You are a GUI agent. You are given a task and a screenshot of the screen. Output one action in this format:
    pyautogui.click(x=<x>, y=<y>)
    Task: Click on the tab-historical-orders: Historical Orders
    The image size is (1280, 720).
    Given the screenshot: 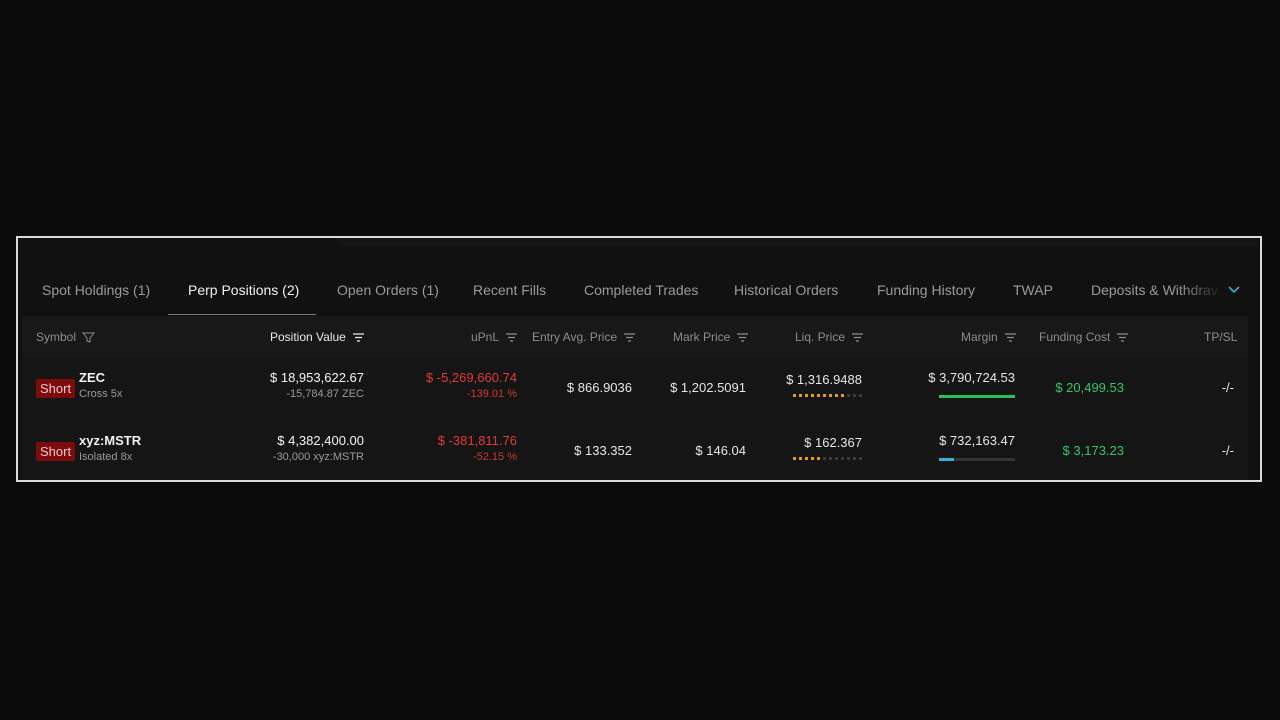 What is the action you would take?
    pyautogui.click(x=786, y=290)
    